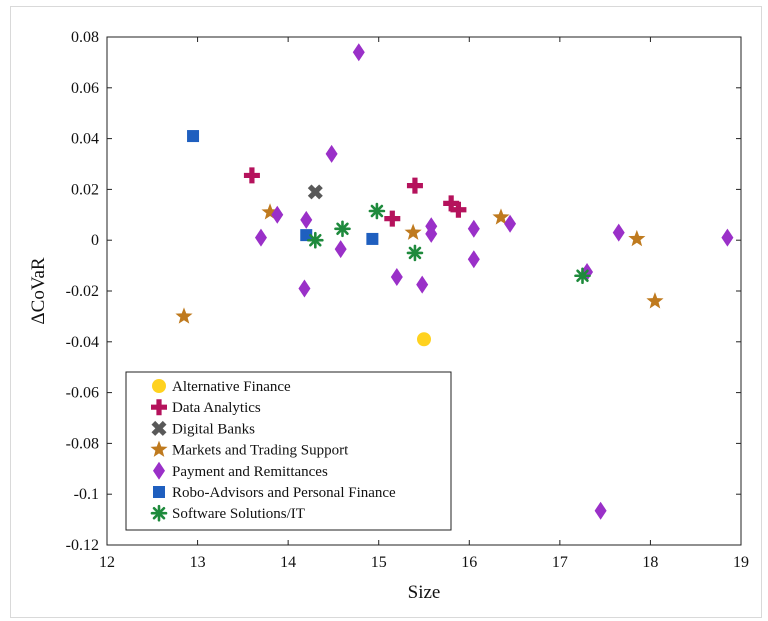  I want to click on legend-entry-label: Data Analytics, so click(216, 408).